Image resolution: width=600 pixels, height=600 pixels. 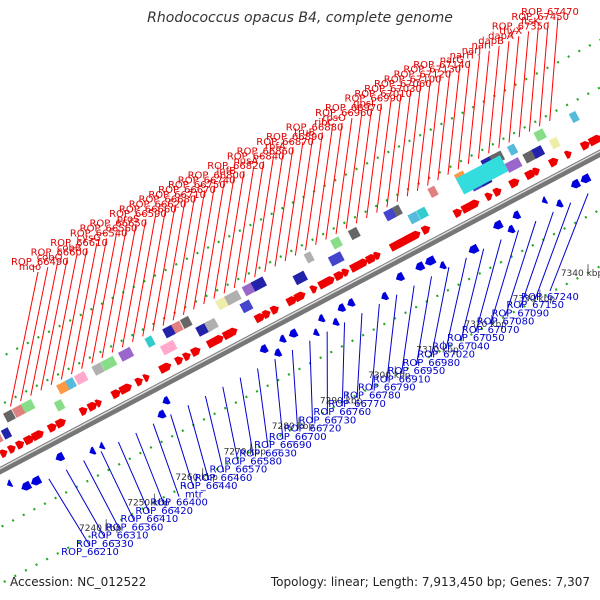 What do you see at coordinates (135, 527) in the screenshot?
I see `bottom-gene-label: ROP_66360` at bounding box center [135, 527].